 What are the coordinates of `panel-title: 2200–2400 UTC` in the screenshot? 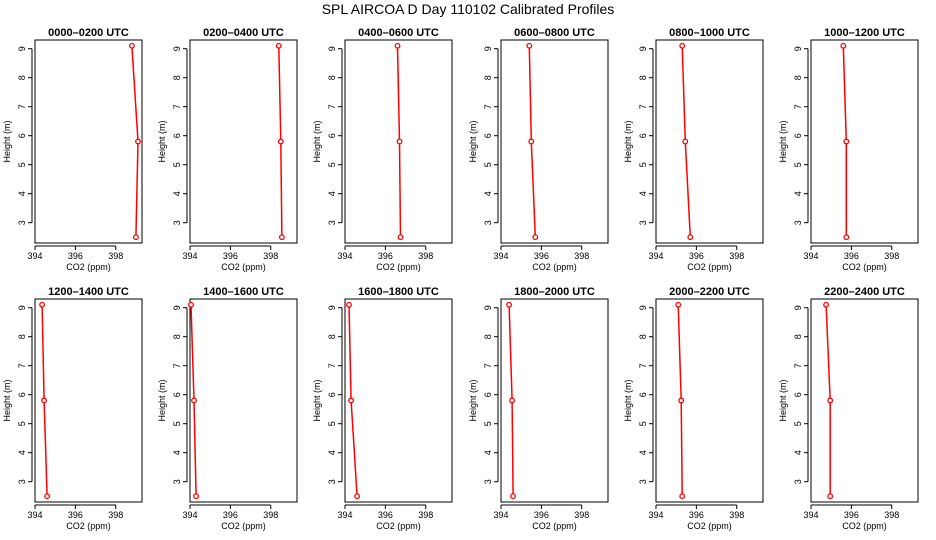 It's located at (864, 292).